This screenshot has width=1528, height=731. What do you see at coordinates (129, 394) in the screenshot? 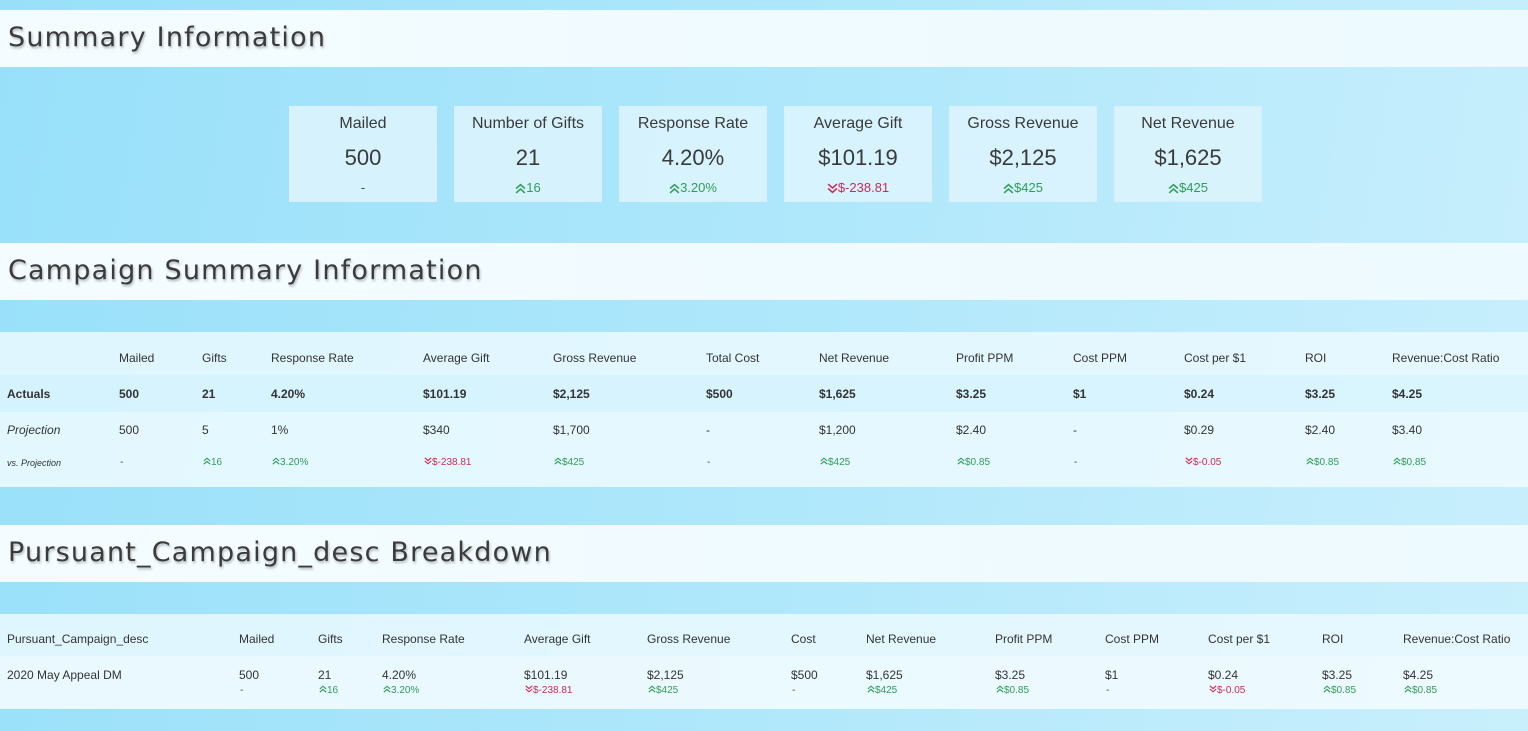
I see `actual-value: 500` at bounding box center [129, 394].